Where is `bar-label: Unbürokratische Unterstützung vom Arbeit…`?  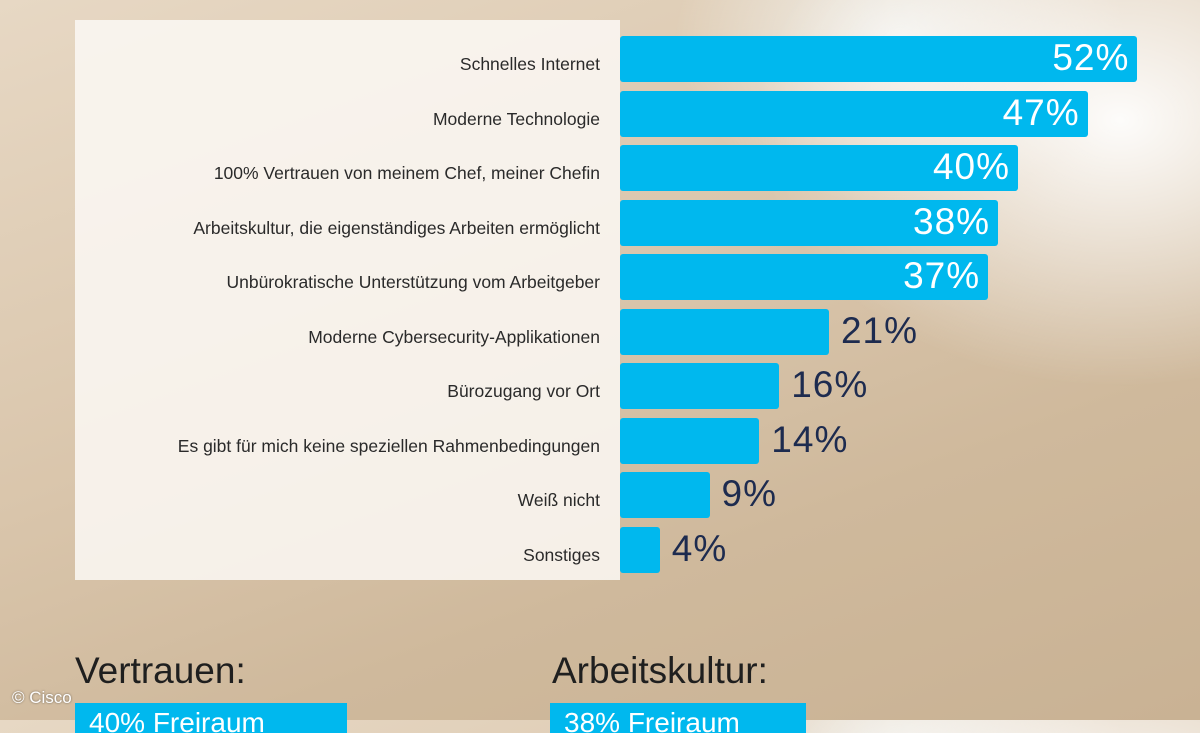
bar-label: Unbürokratische Unterstützung vom Arbeit… is located at coordinates (413, 282).